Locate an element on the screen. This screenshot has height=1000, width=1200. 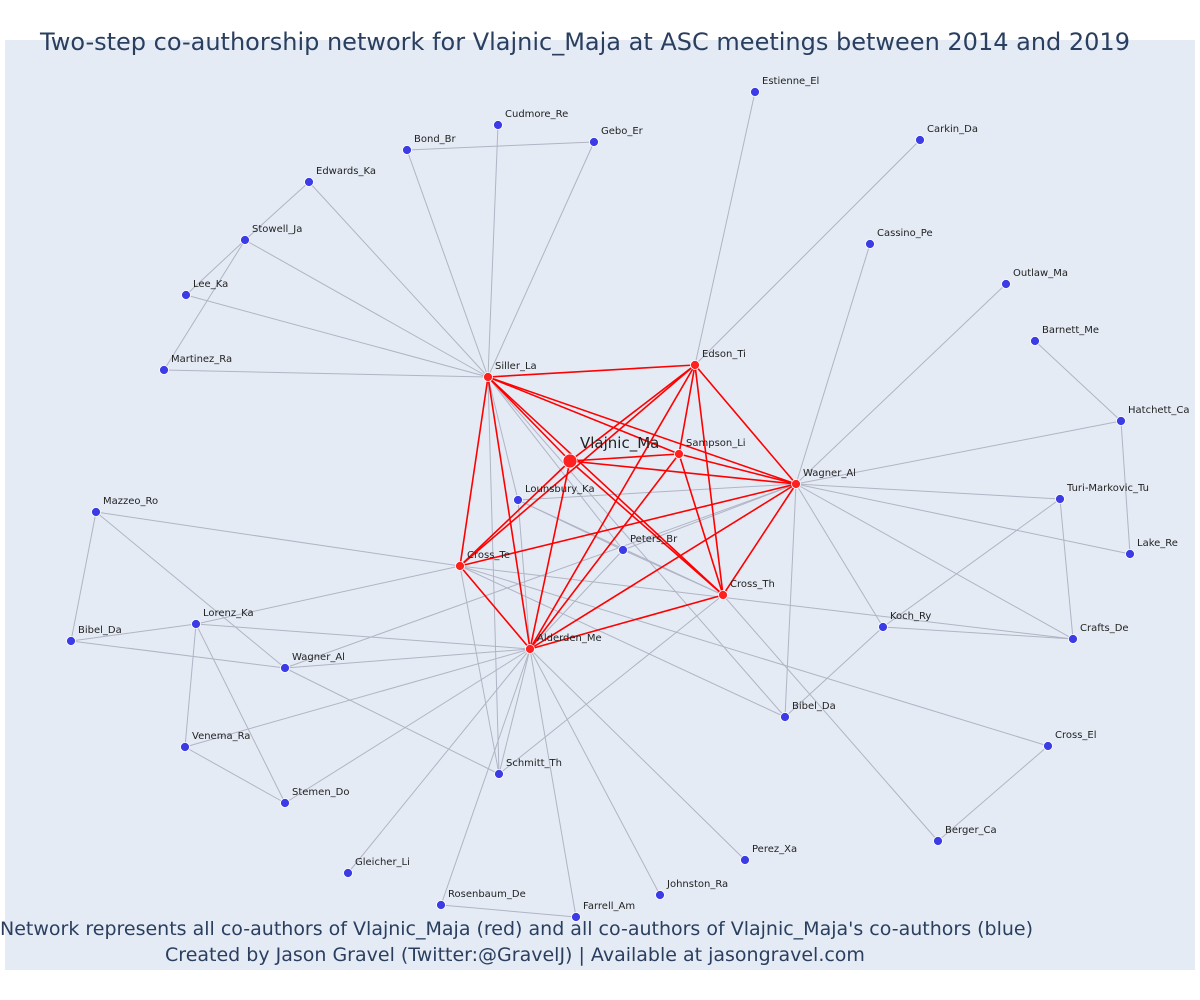
node-lake is located at coordinates (1130, 554).